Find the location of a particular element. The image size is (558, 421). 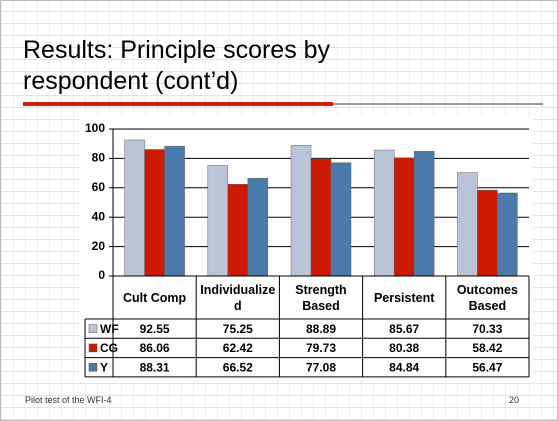

table-value: 66.52 is located at coordinates (238, 367).